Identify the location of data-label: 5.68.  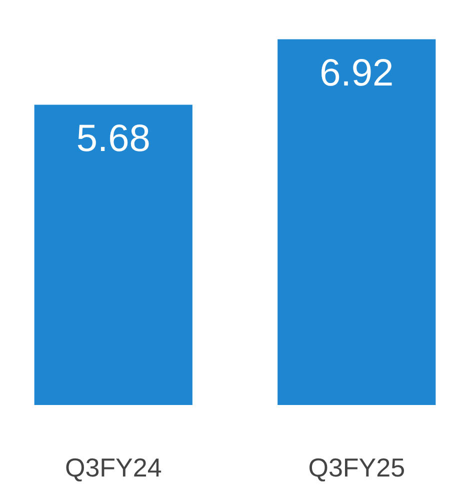
(113, 139).